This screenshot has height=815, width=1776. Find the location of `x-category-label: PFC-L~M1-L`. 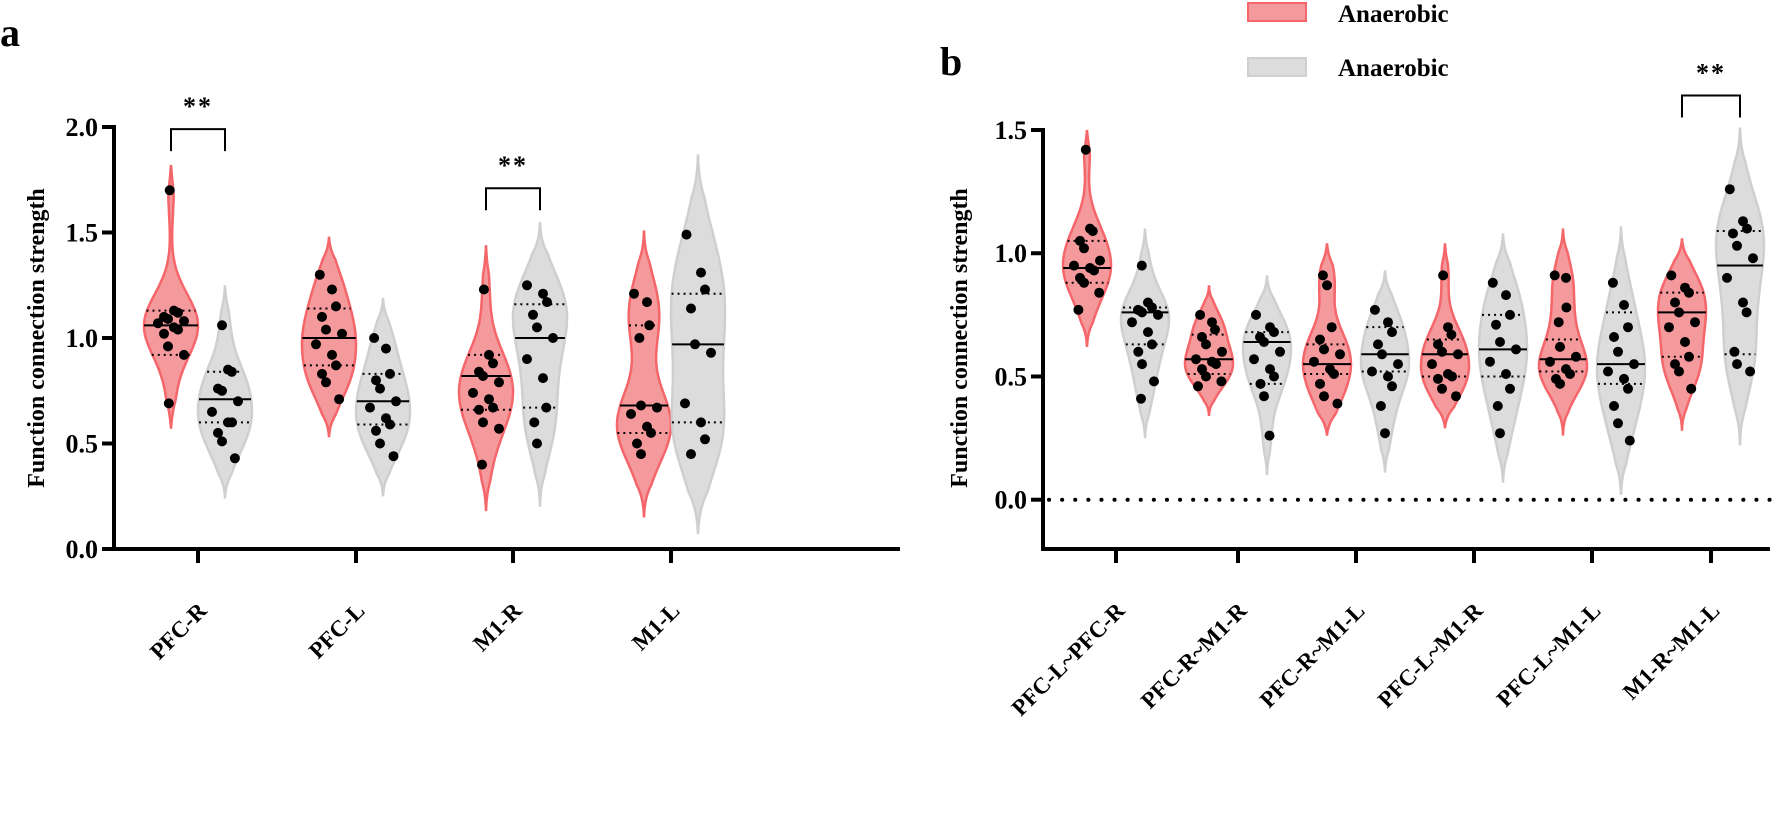

x-category-label: PFC-L~M1-L is located at coordinates (1549, 655).